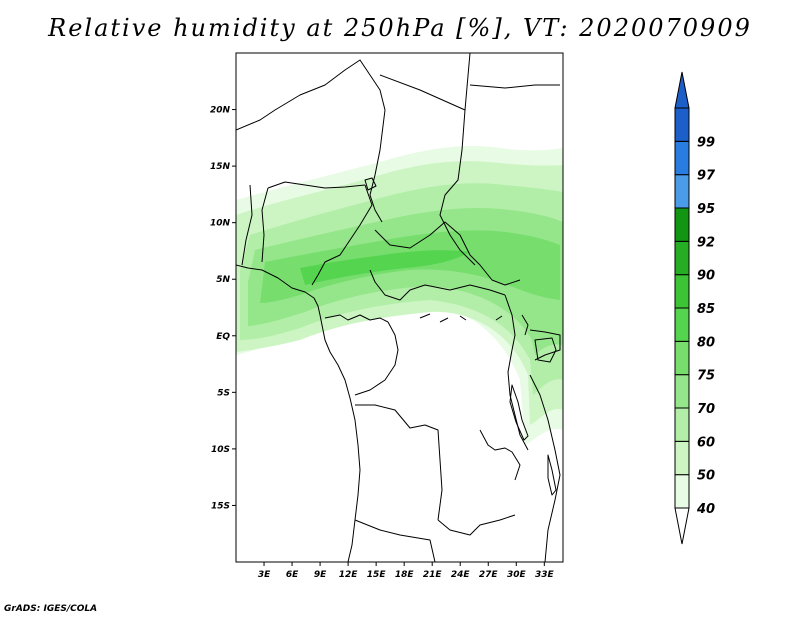 The height and width of the screenshot is (618, 800). I want to click on latitude-ticks: 20N 15N 10N 5N EQ 5S 10S 15S, so click(223, 308).